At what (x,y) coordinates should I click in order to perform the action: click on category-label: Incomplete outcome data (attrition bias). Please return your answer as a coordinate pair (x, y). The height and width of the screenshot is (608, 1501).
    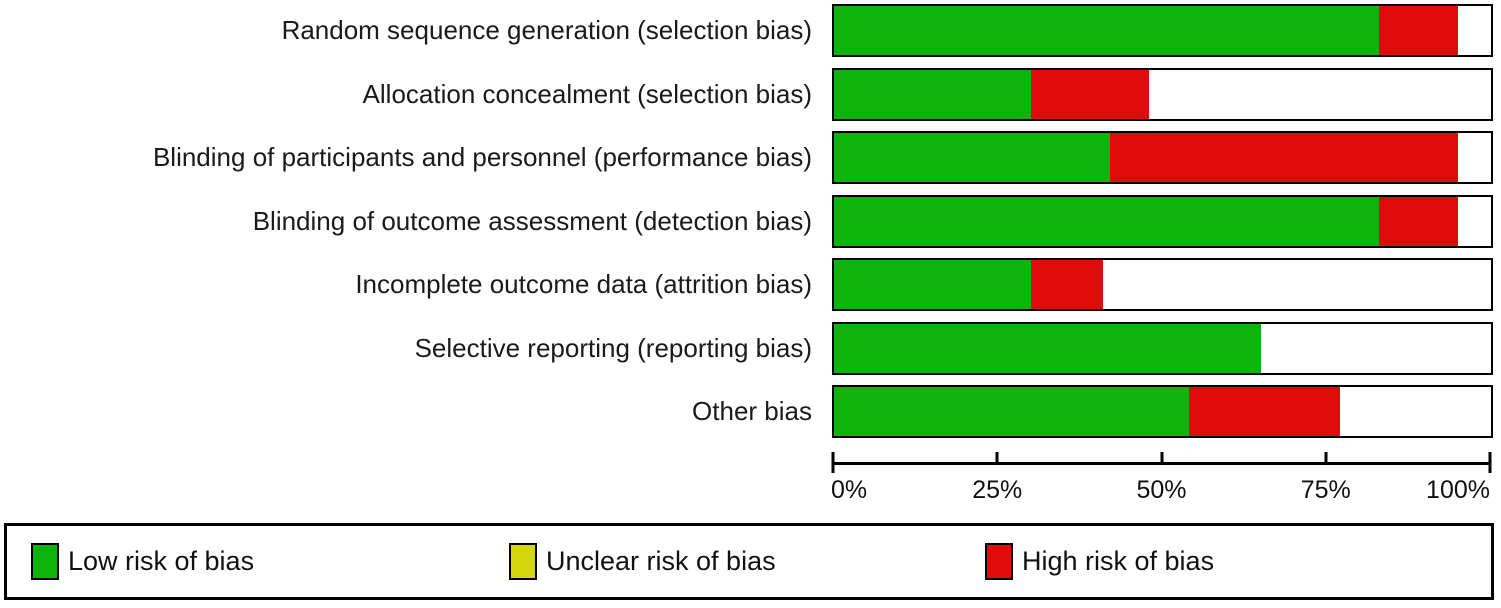
    Looking at the image, I should click on (583, 284).